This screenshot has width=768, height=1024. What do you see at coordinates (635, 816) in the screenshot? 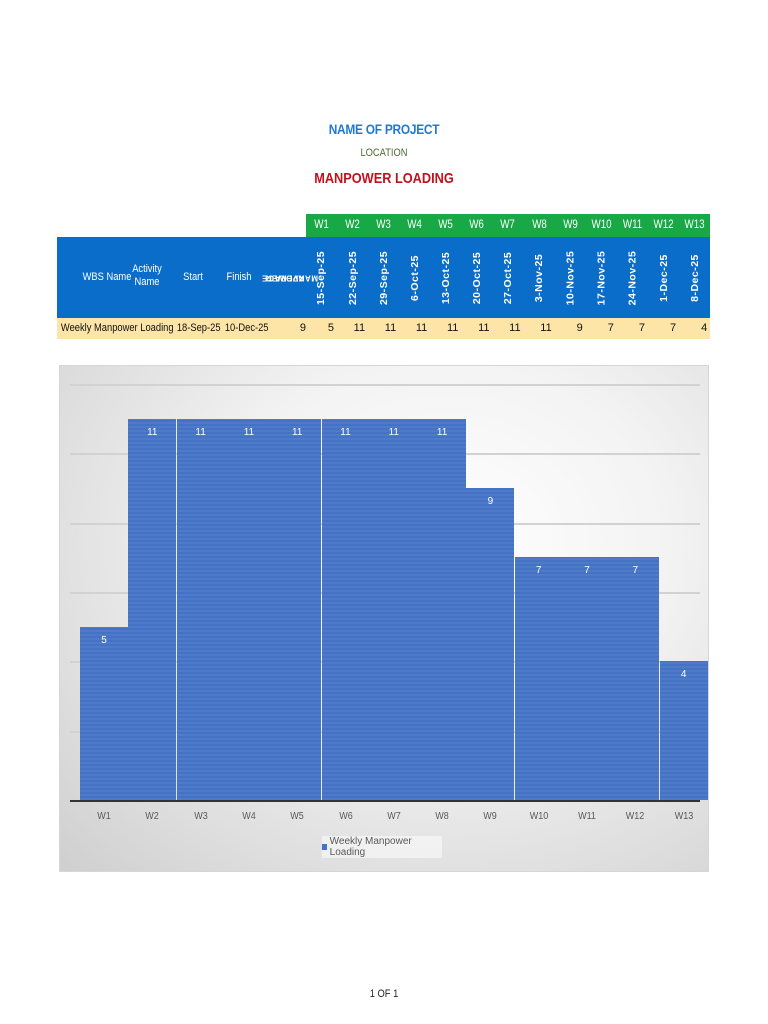
I see `x-tick-label: W12` at bounding box center [635, 816].